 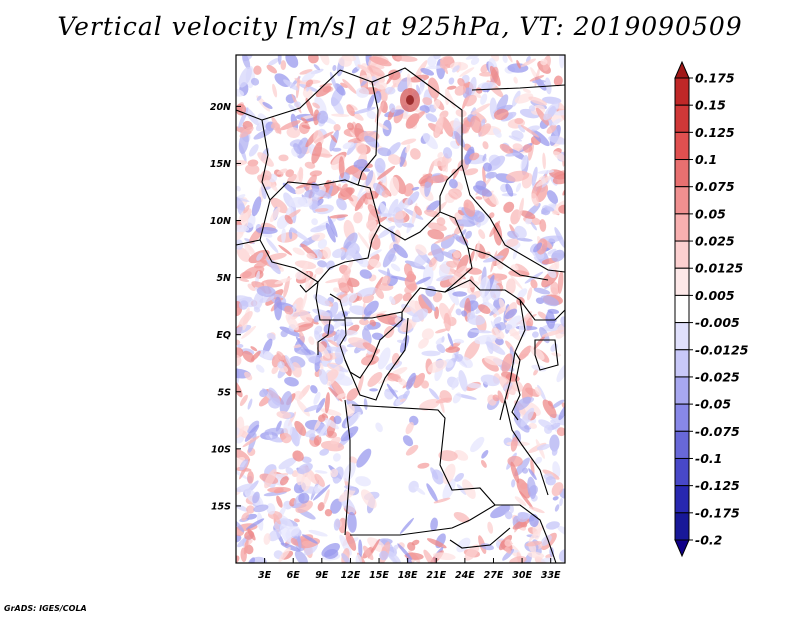 What do you see at coordinates (715, 241) in the screenshot?
I see `colorbar-label: 0.025` at bounding box center [715, 241].